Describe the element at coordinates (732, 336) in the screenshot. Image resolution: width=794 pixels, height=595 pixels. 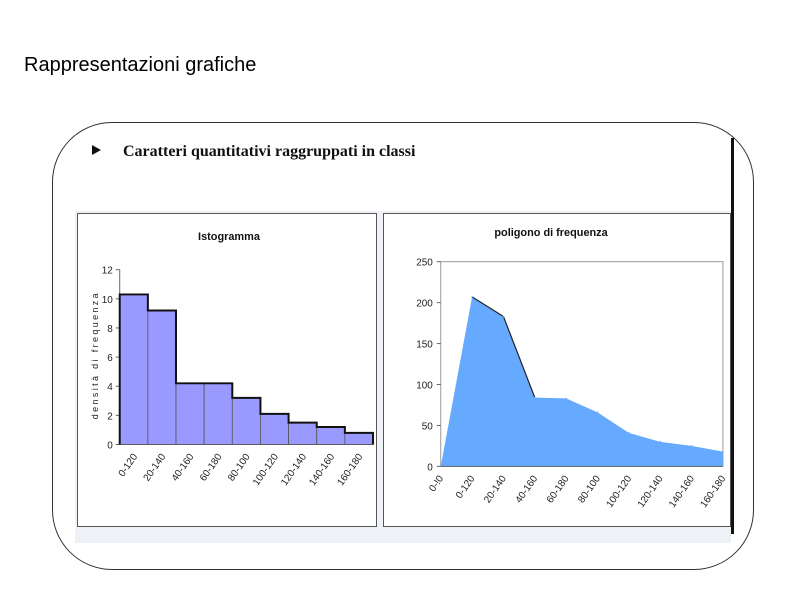
I see `frame-divider` at that location.